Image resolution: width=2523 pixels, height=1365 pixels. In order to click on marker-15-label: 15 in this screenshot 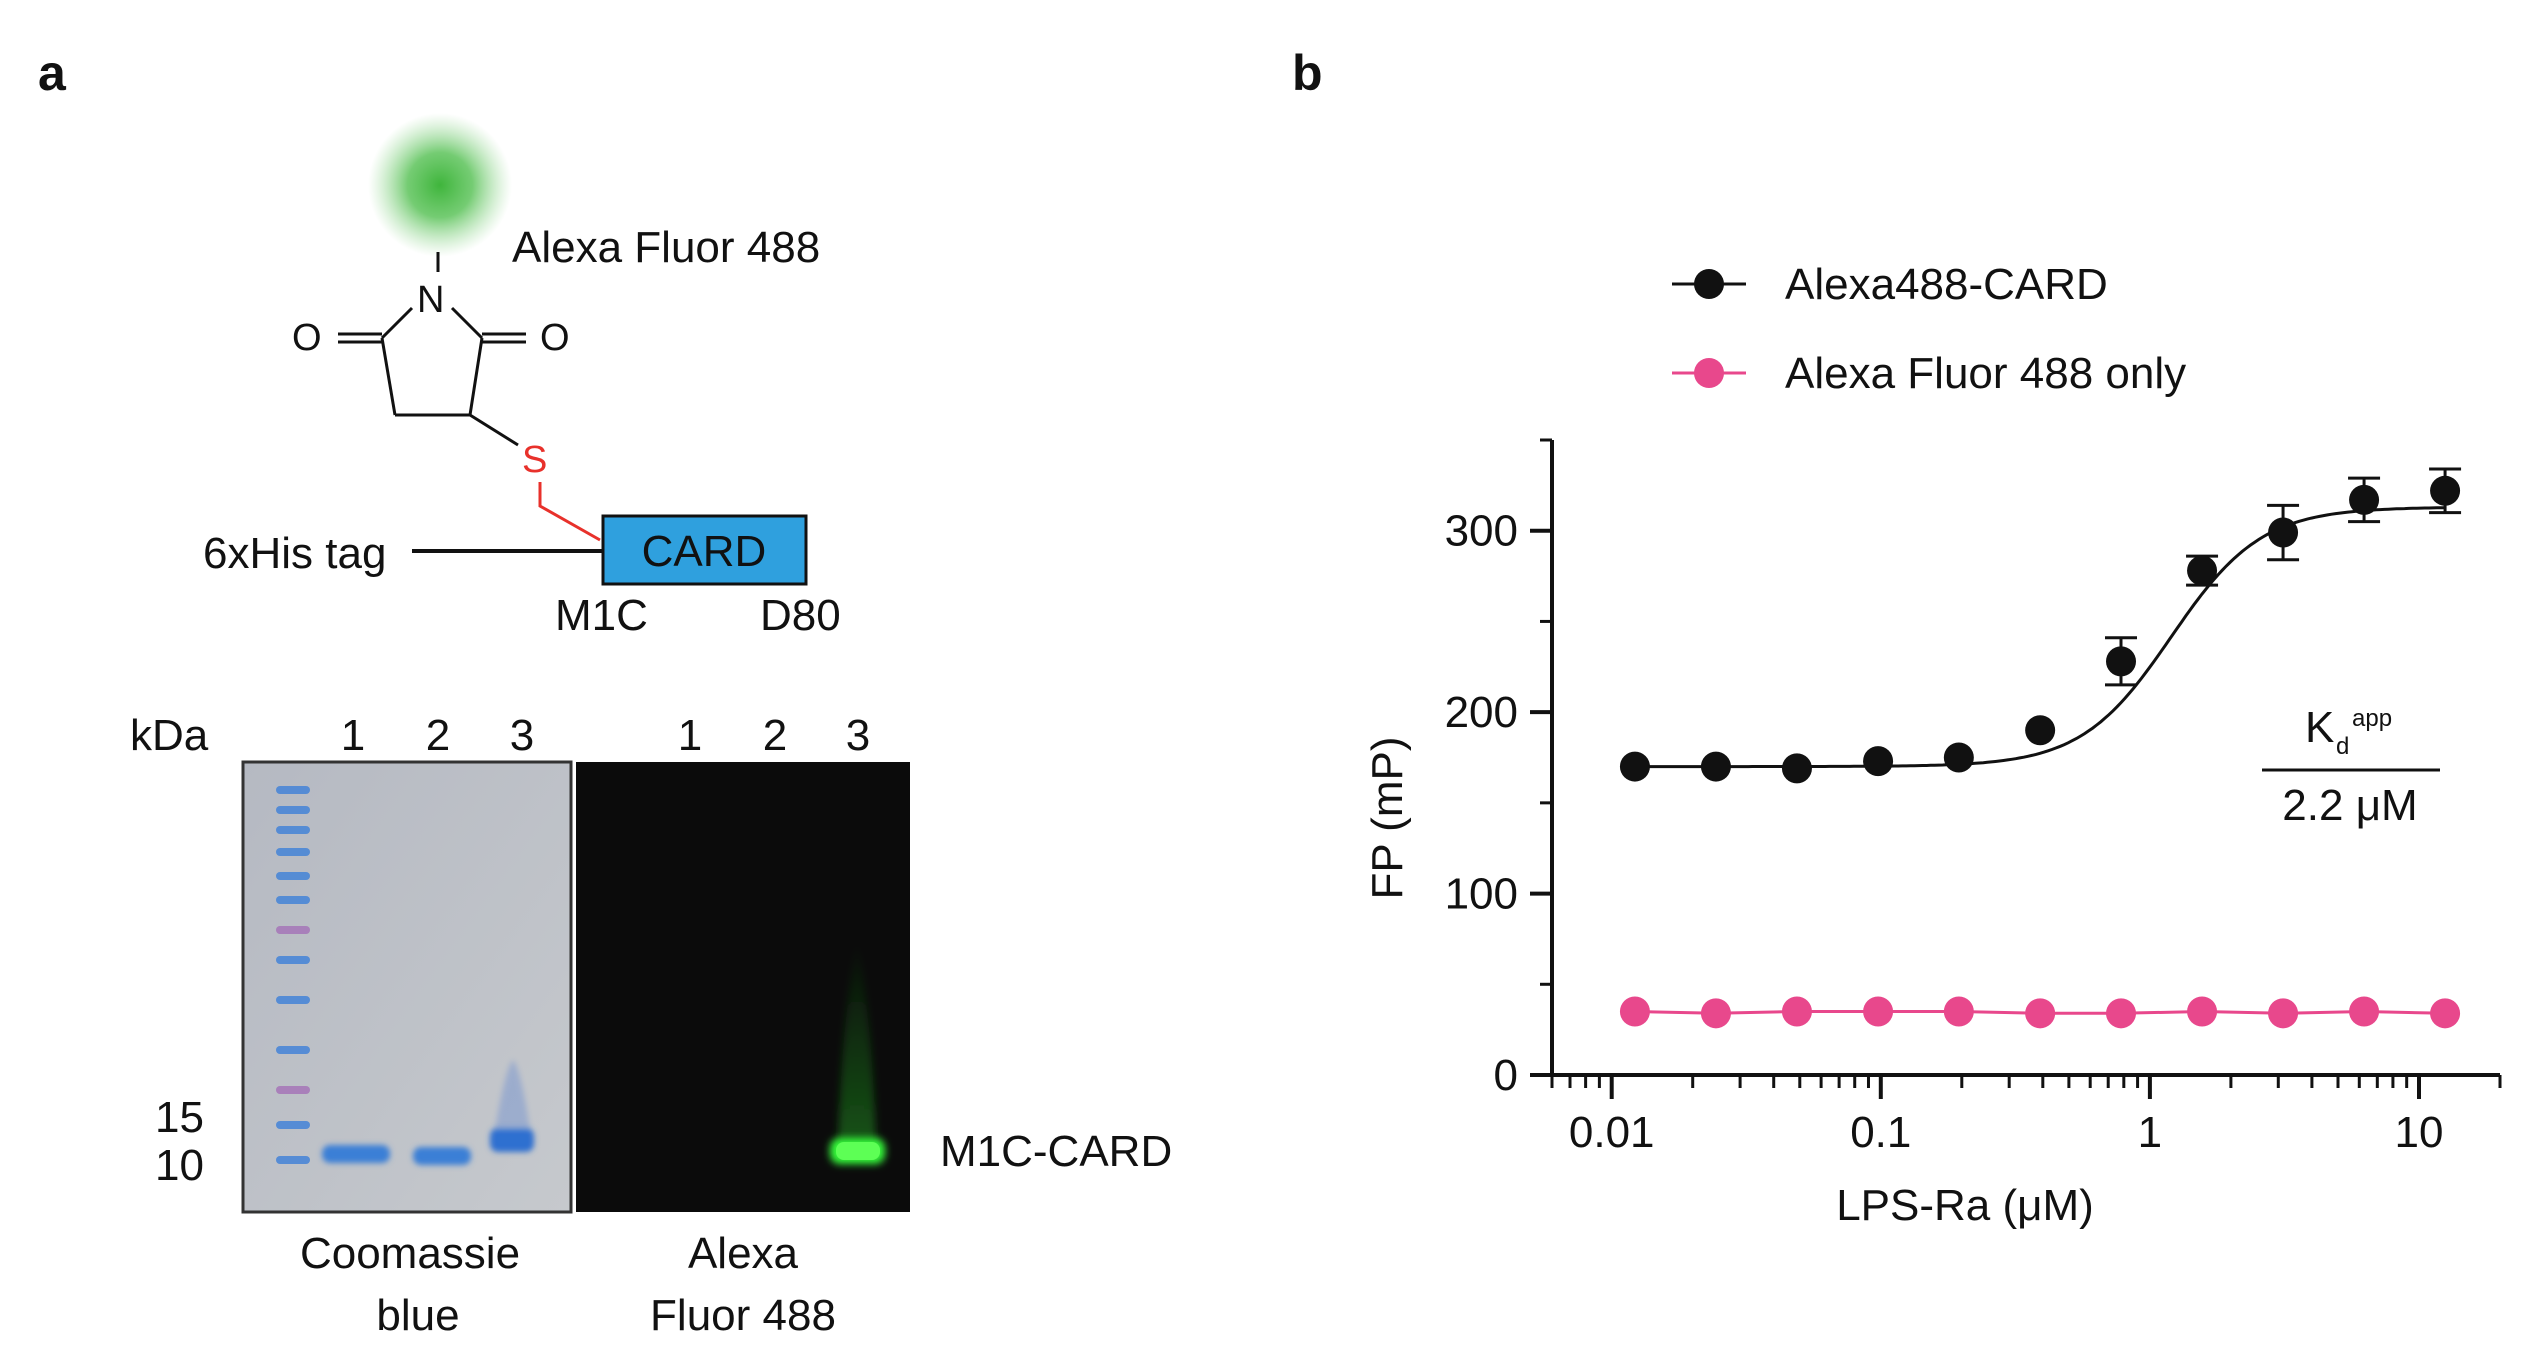, I will do `click(179, 1117)`.